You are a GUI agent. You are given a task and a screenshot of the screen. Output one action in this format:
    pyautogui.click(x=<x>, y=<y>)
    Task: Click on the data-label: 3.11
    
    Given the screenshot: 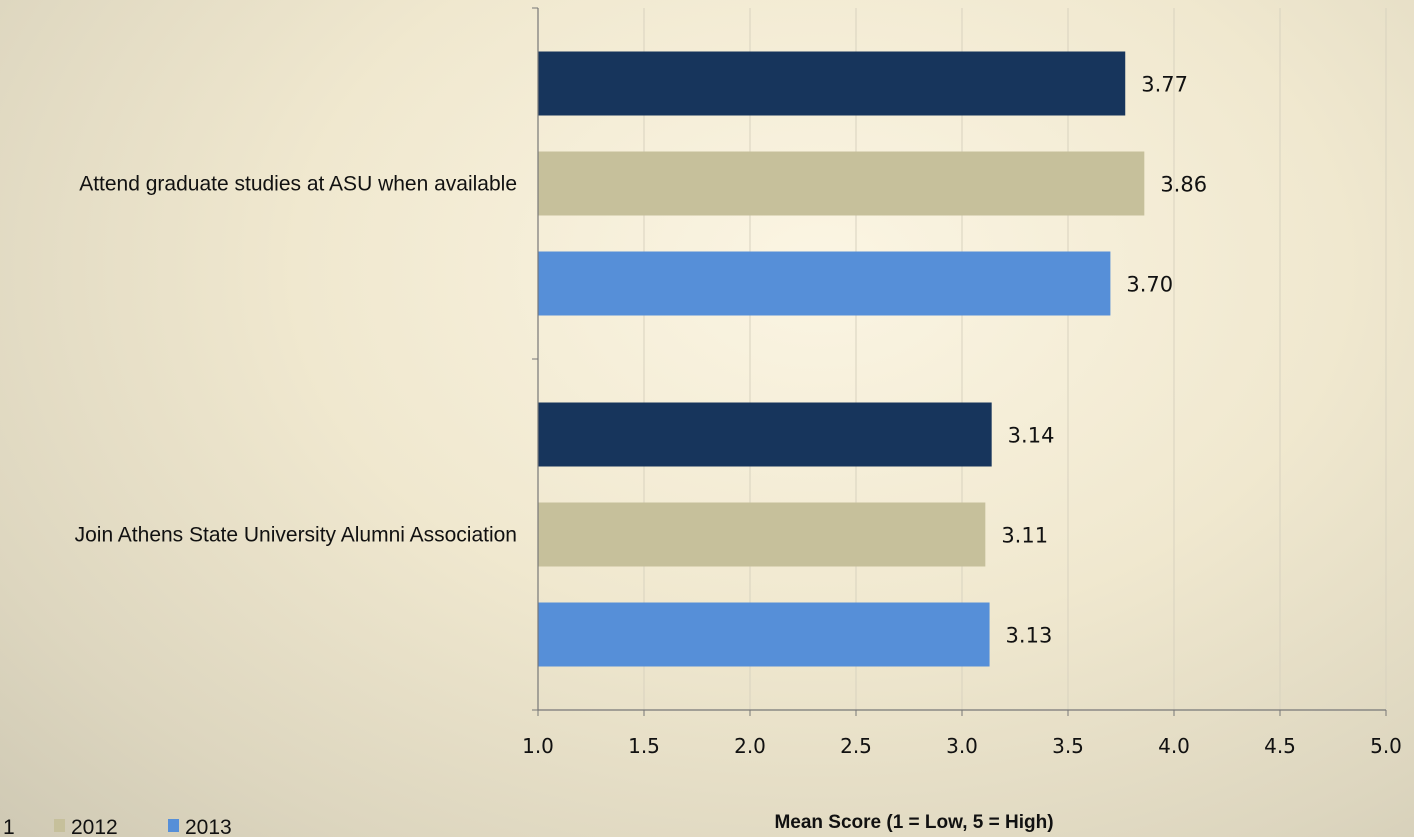 What is the action you would take?
    pyautogui.click(x=1024, y=536)
    